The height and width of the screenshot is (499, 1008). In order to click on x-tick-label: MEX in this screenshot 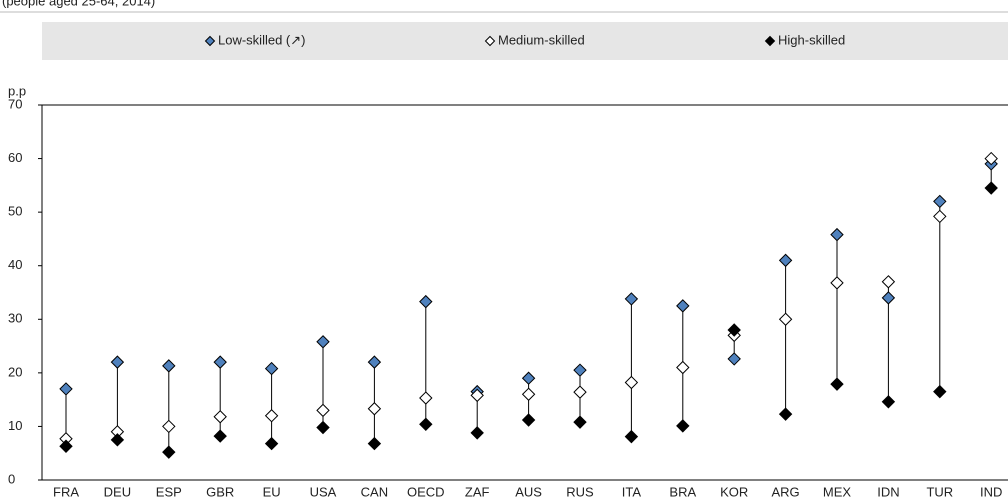, I will do `click(837, 491)`.